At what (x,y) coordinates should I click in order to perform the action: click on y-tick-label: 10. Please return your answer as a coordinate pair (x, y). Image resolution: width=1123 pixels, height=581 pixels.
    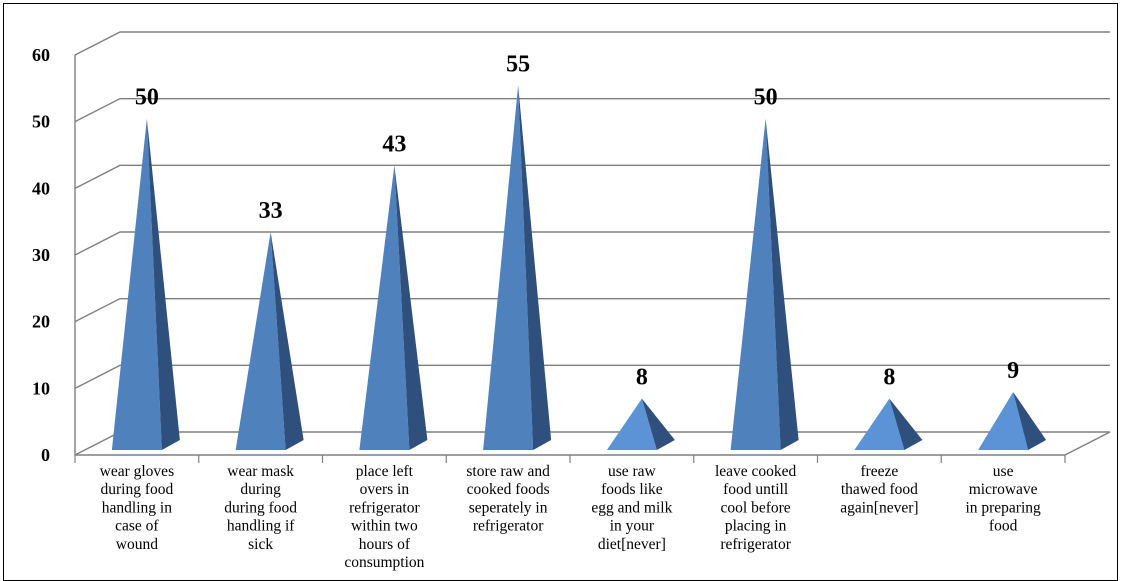
    Looking at the image, I should click on (41, 388).